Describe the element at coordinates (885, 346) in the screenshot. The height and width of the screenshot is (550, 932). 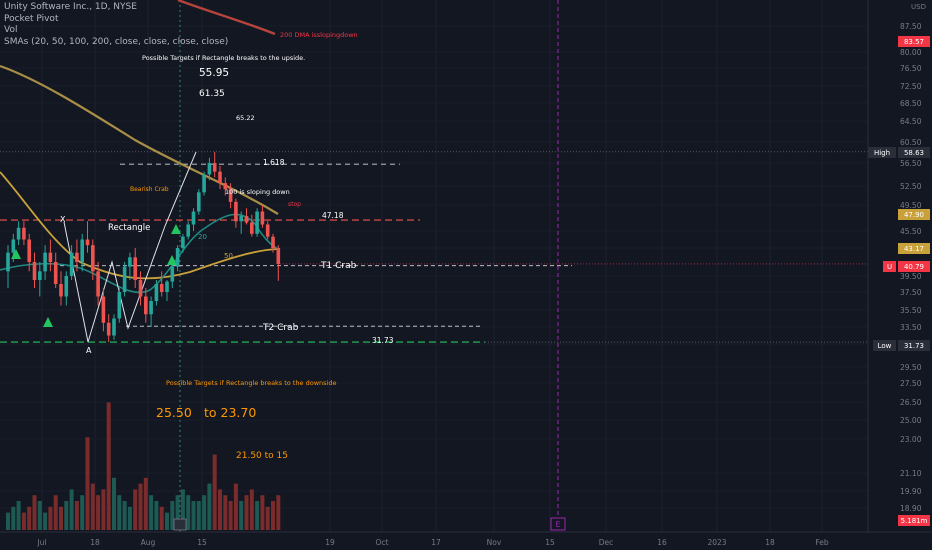
I see `price-tag-label: Low` at that location.